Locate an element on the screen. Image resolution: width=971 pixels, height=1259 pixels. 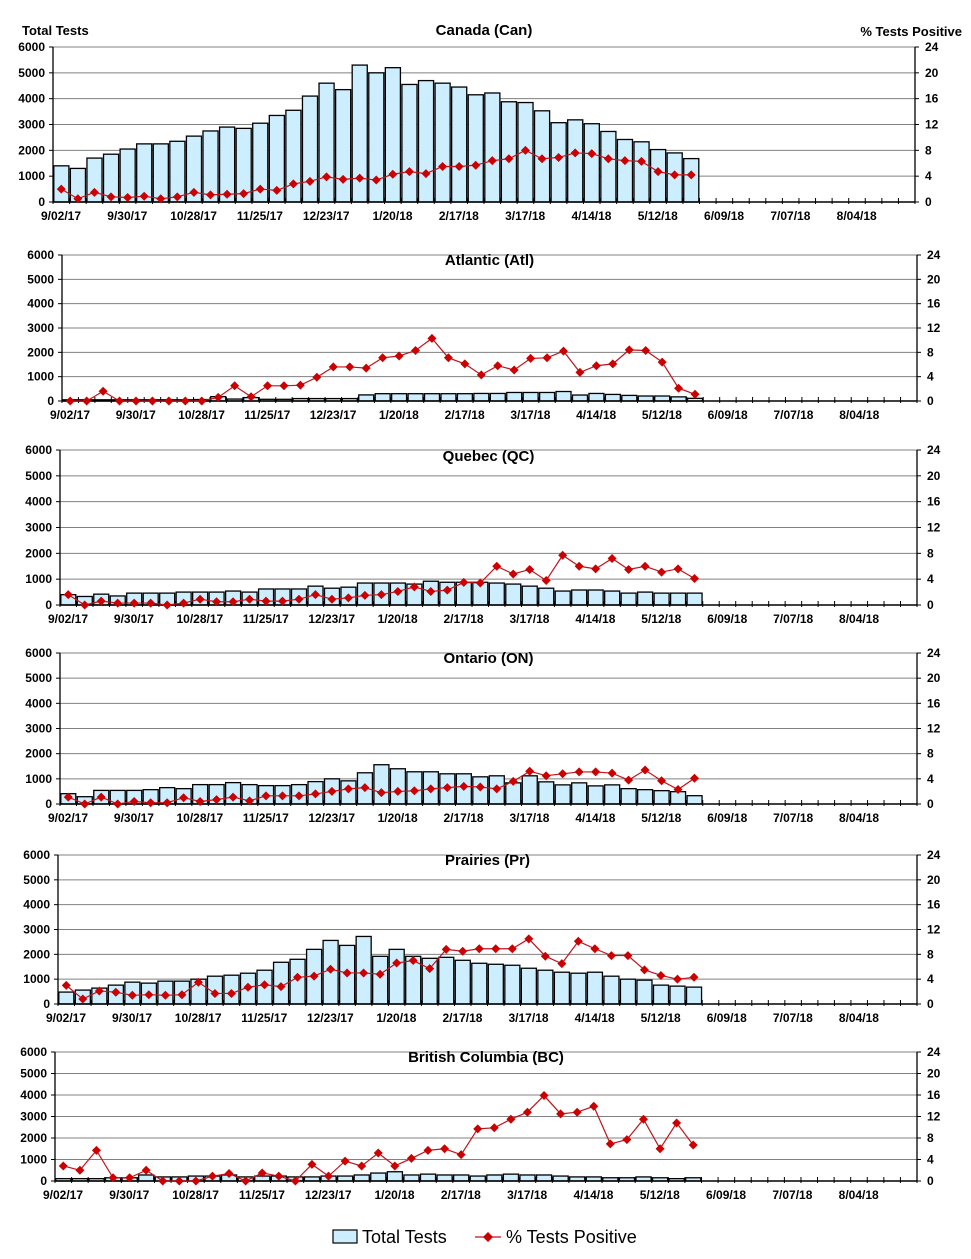
x-tick-label: 6/09/18 is located at coordinates (728, 415).